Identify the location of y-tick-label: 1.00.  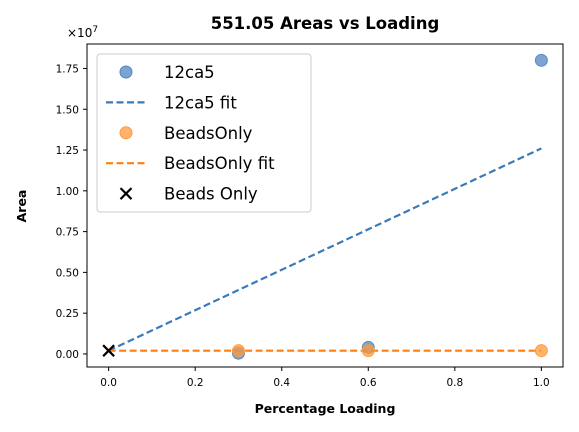
(67, 192).